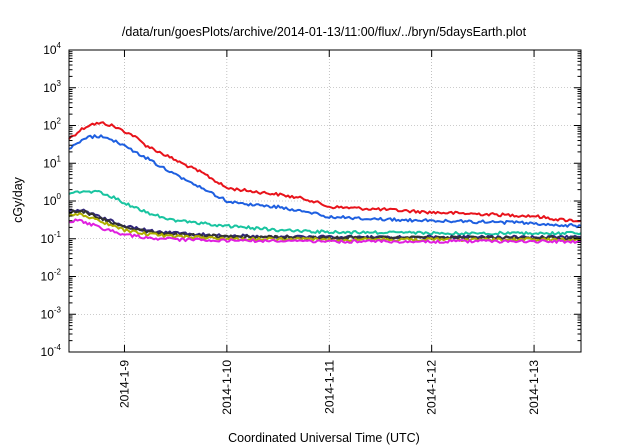 Image resolution: width=640 pixels, height=448 pixels. Describe the element at coordinates (52, 125) in the screenshot. I see `y-tick-label: 10²` at that location.